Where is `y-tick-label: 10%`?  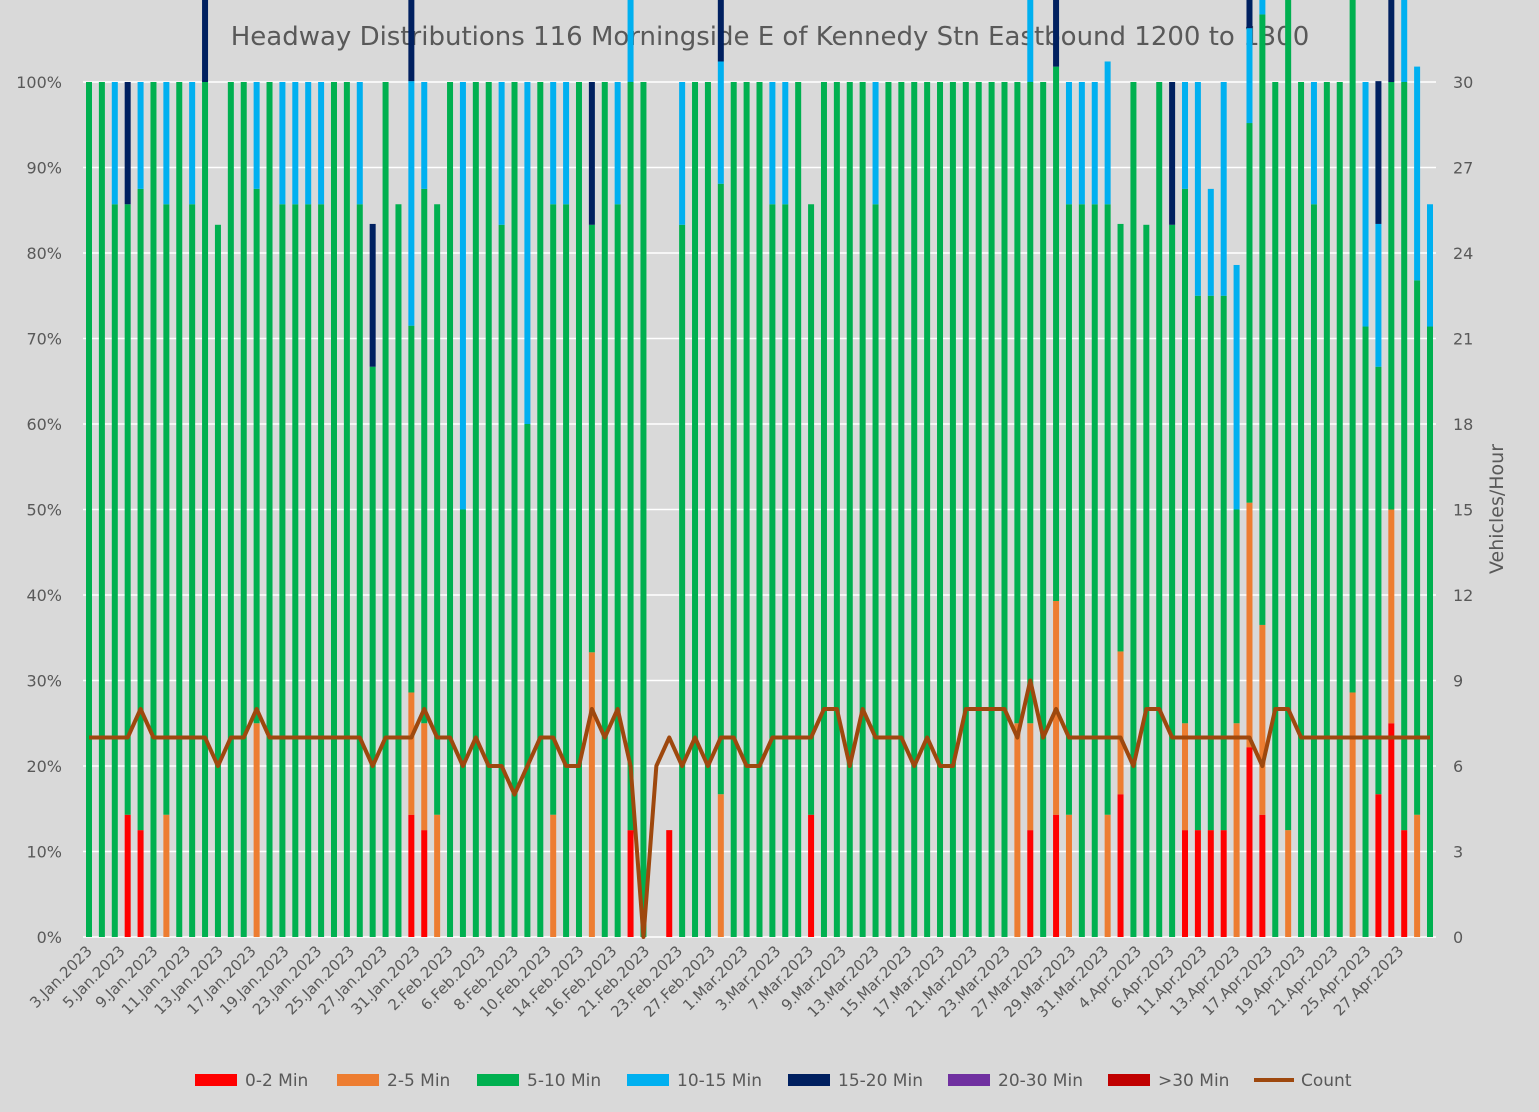 y-tick-label: 10% is located at coordinates (44, 852).